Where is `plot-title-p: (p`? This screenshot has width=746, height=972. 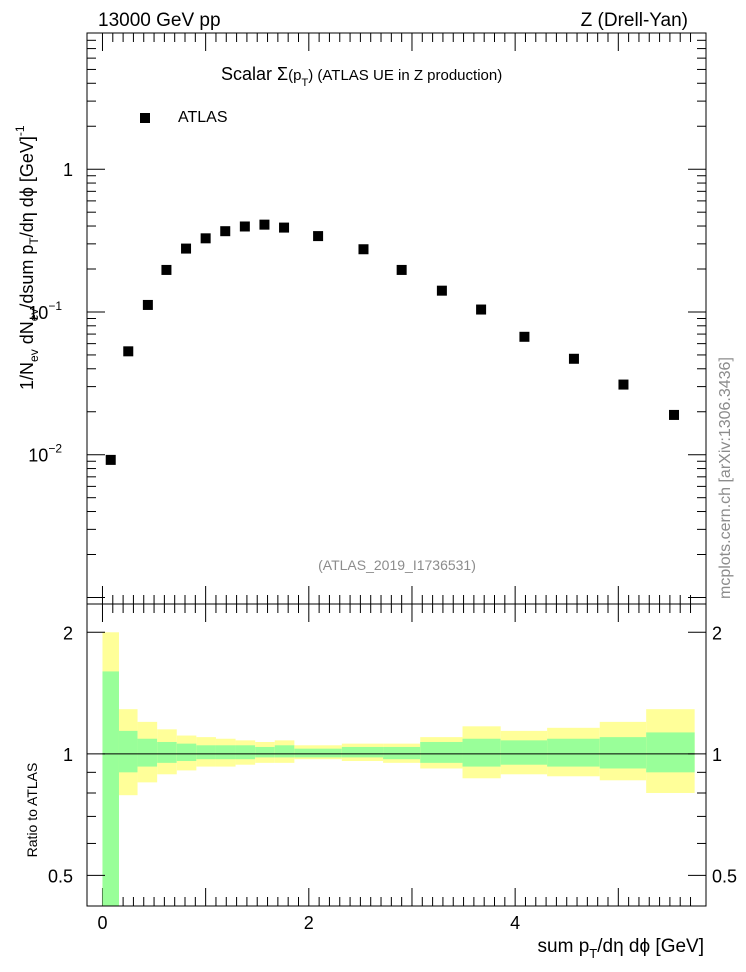 plot-title-p: (p is located at coordinates (294, 75).